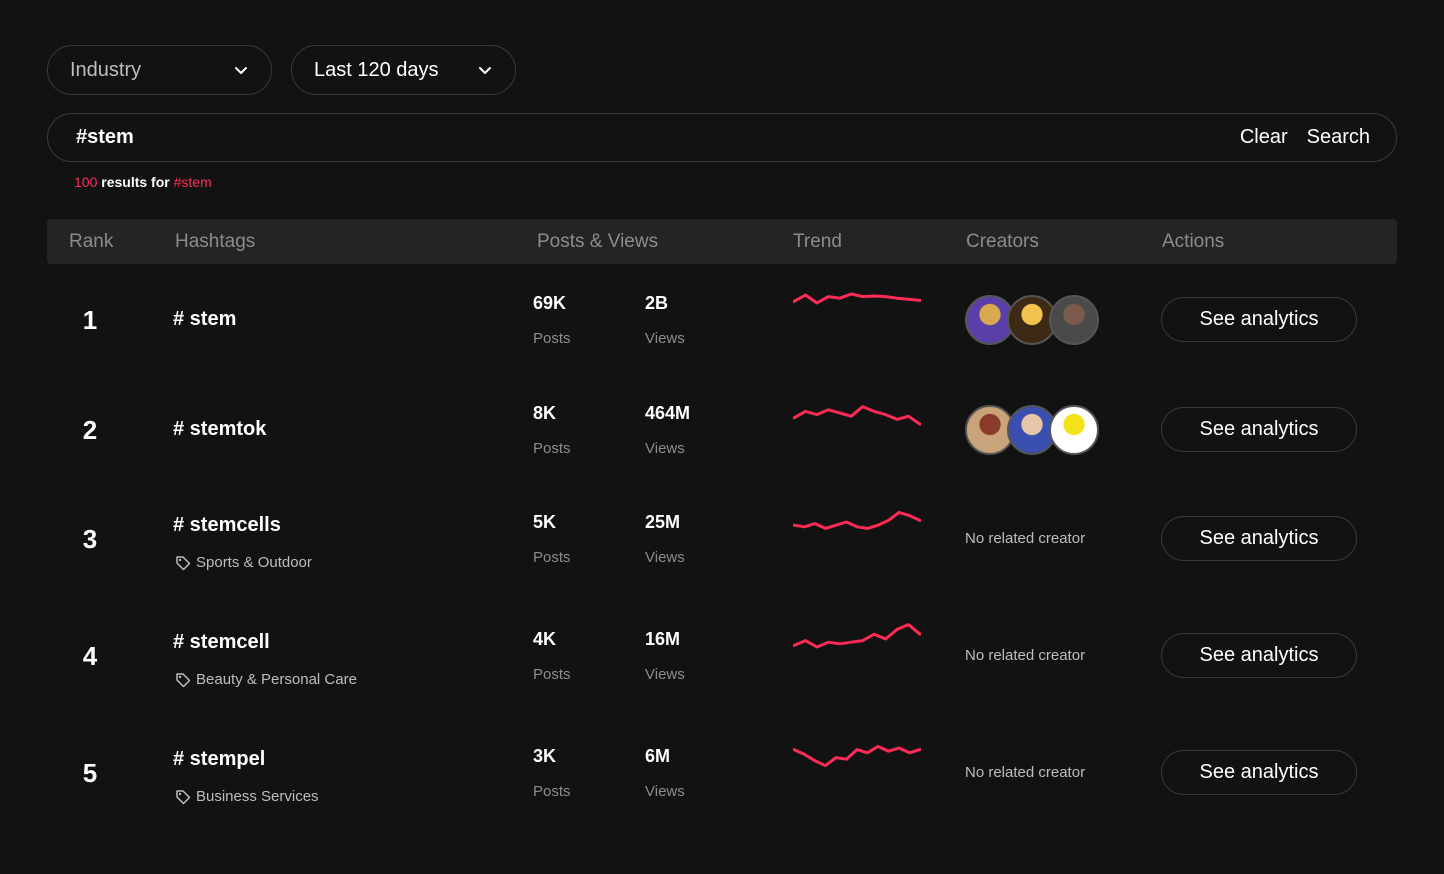  What do you see at coordinates (135, 182) in the screenshot?
I see `results-text: results for` at bounding box center [135, 182].